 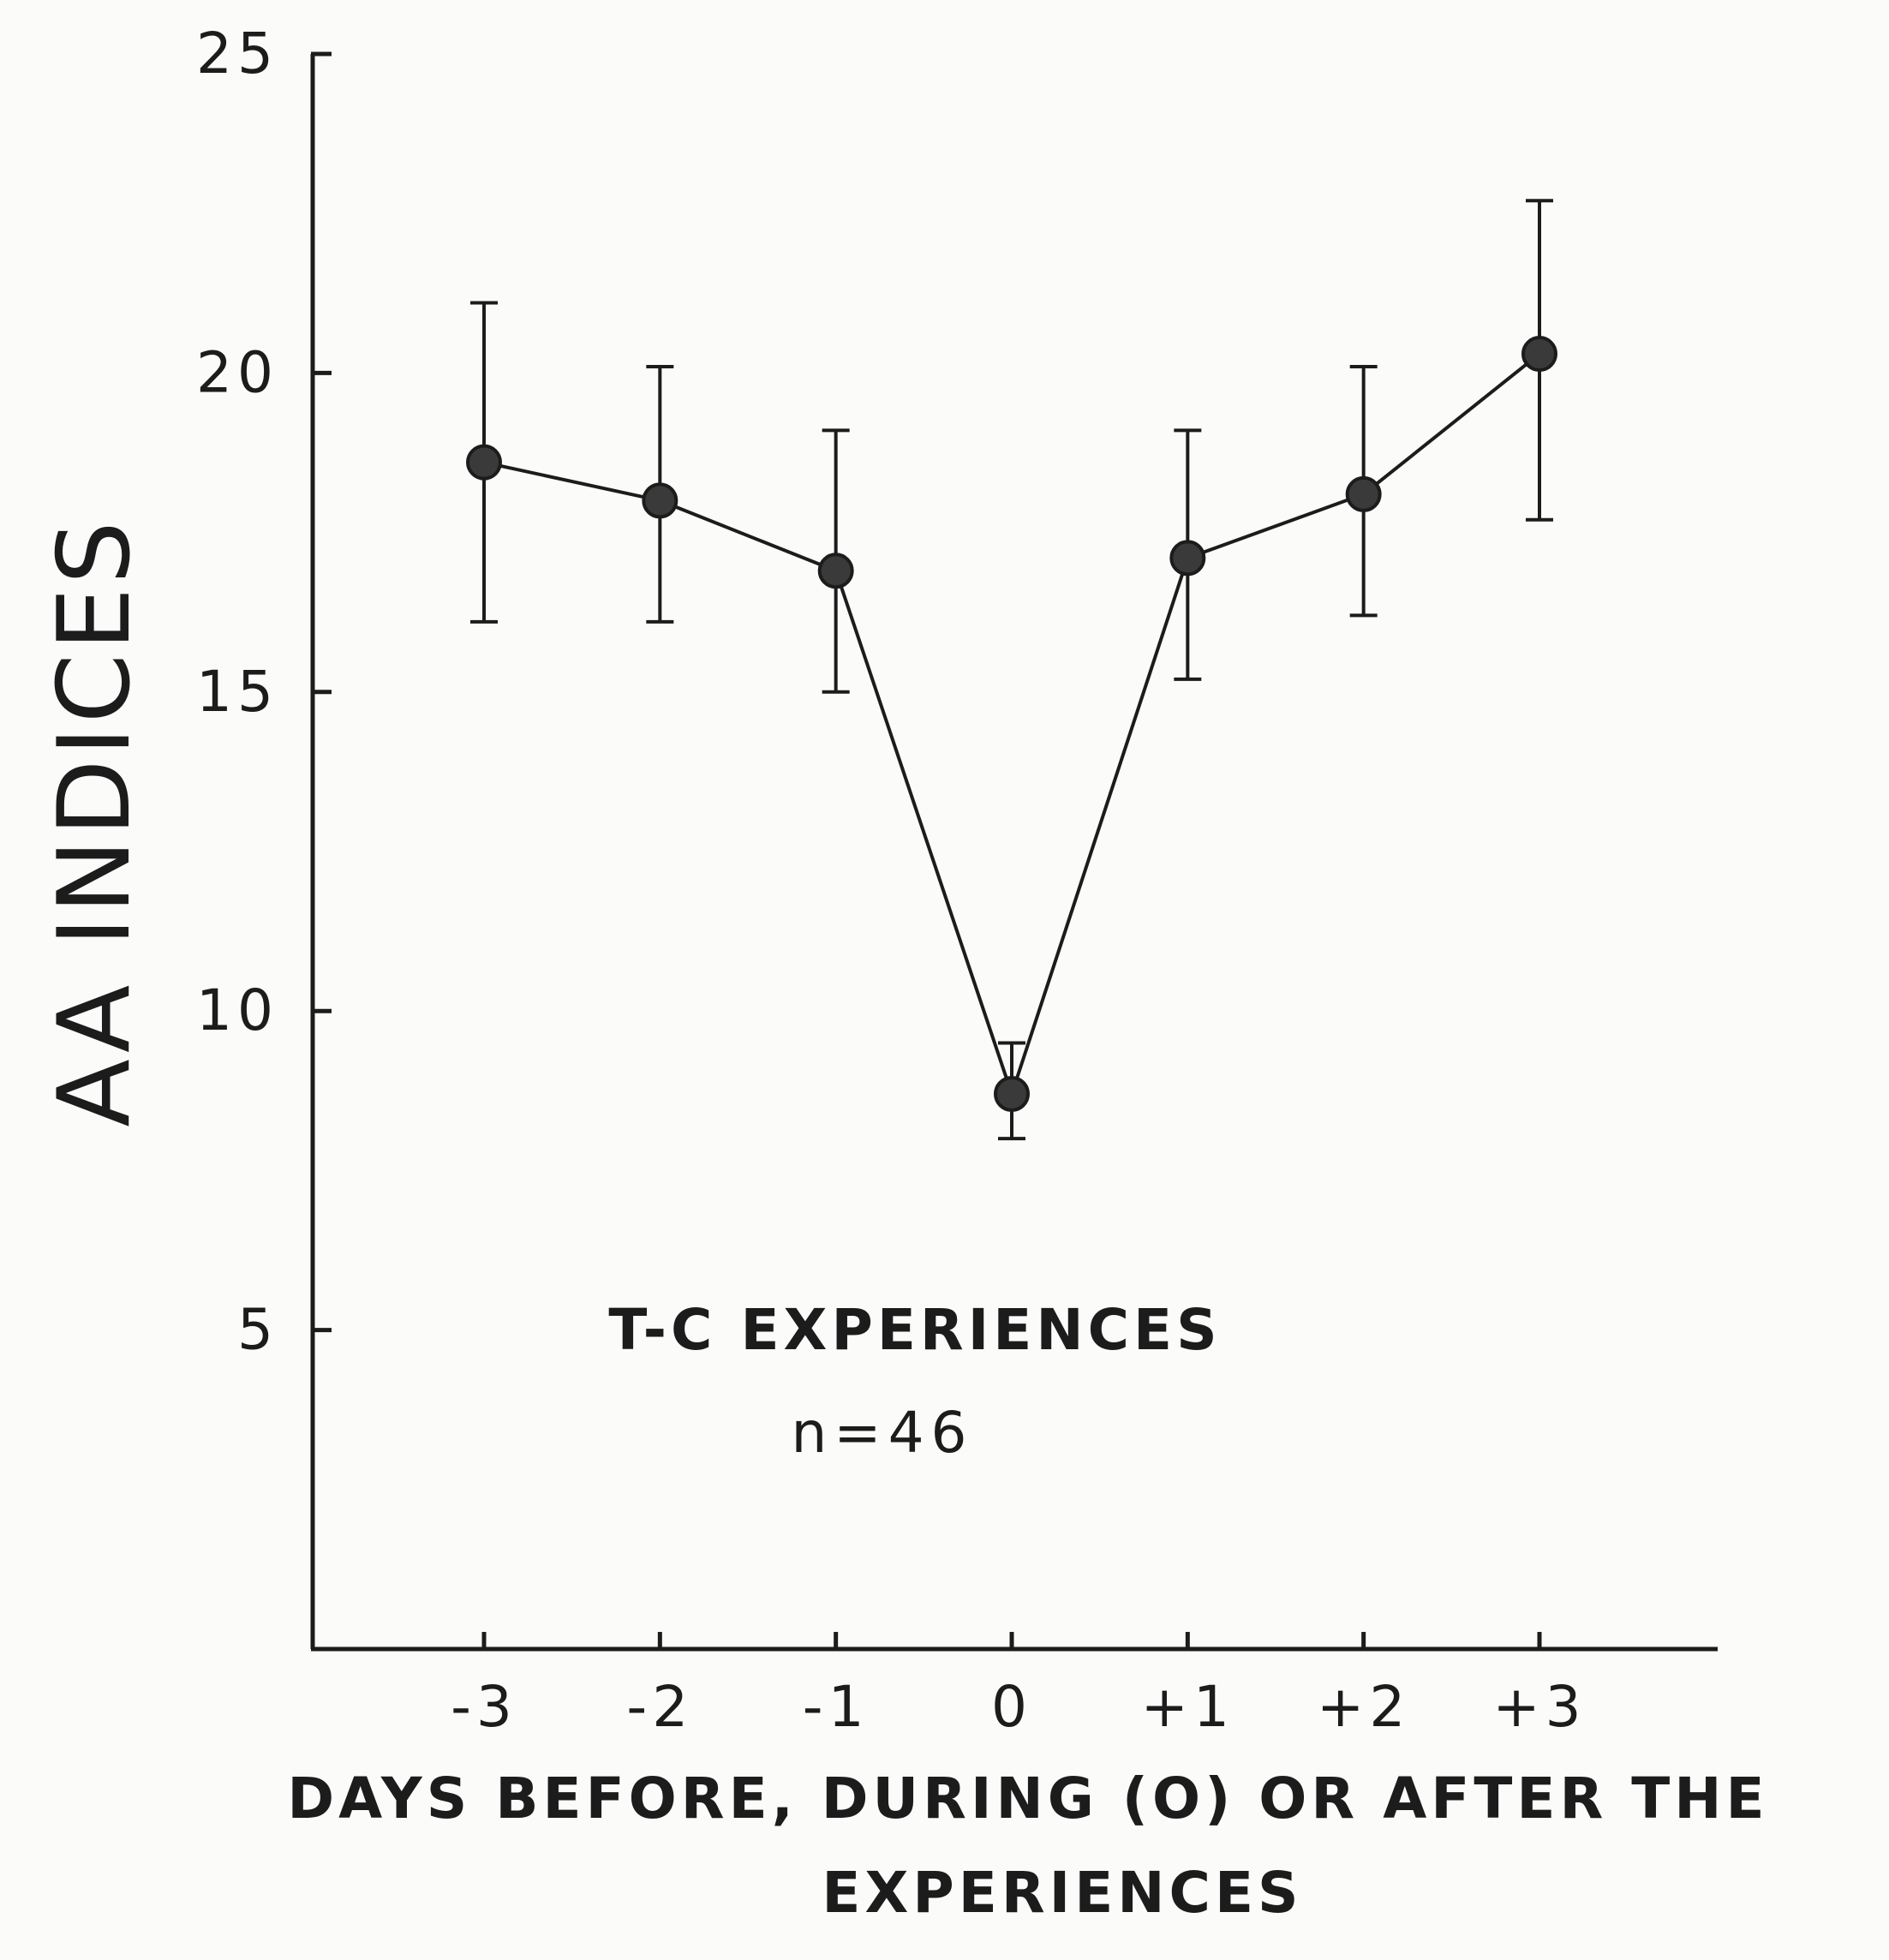 What do you see at coordinates (1062, 1893) in the screenshot?
I see `x-axis-title-line-2: EXPERIENCES` at bounding box center [1062, 1893].